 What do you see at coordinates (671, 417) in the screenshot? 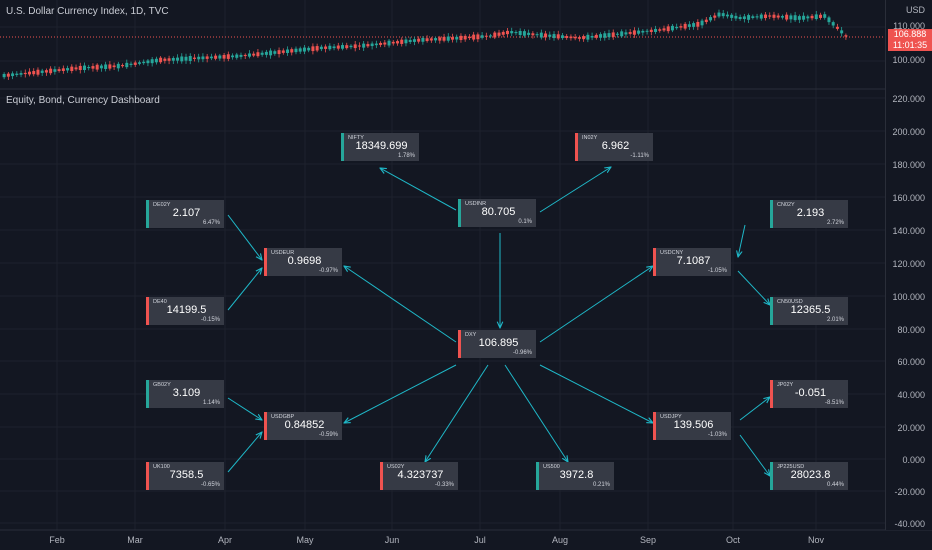
I see `symbol-label: USDJPY` at bounding box center [671, 417].